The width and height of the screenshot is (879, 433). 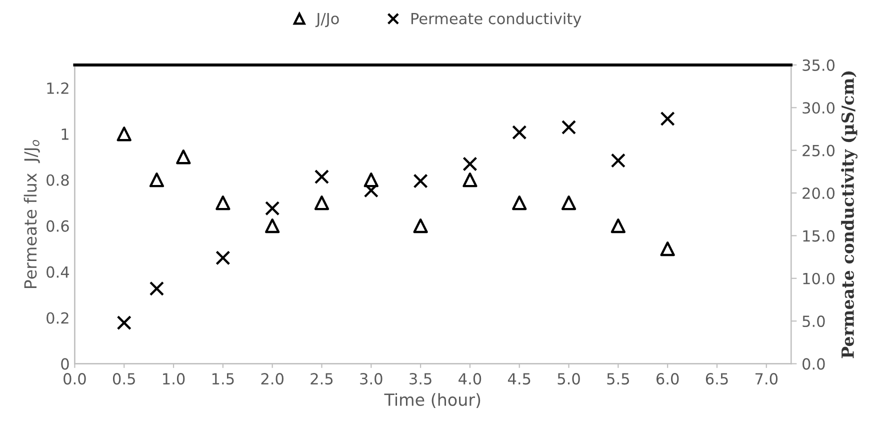 What do you see at coordinates (223, 379) in the screenshot?
I see `x-tick-label: 1.5` at bounding box center [223, 379].